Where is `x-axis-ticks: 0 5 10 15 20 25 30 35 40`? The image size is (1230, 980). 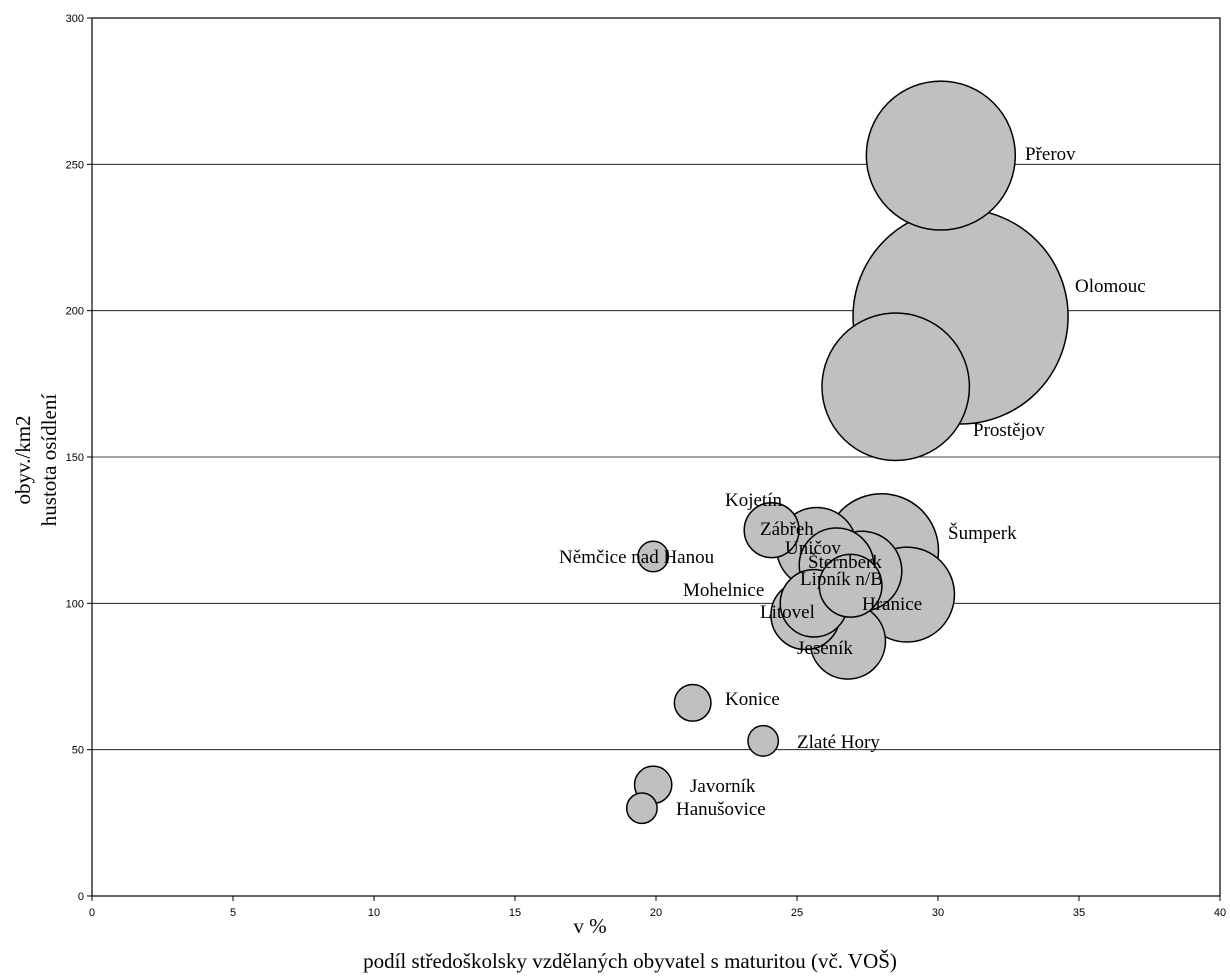 x-axis-ticks: 0 5 10 15 20 25 30 35 40 is located at coordinates (657, 907).